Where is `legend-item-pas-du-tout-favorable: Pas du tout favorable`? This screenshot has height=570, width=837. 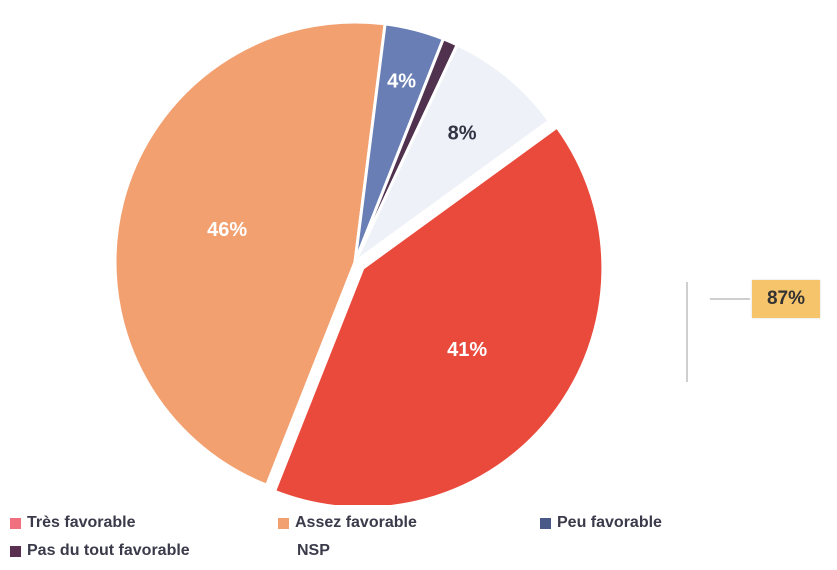 legend-item-pas-du-tout-favorable: Pas du tout favorable is located at coordinates (100, 551).